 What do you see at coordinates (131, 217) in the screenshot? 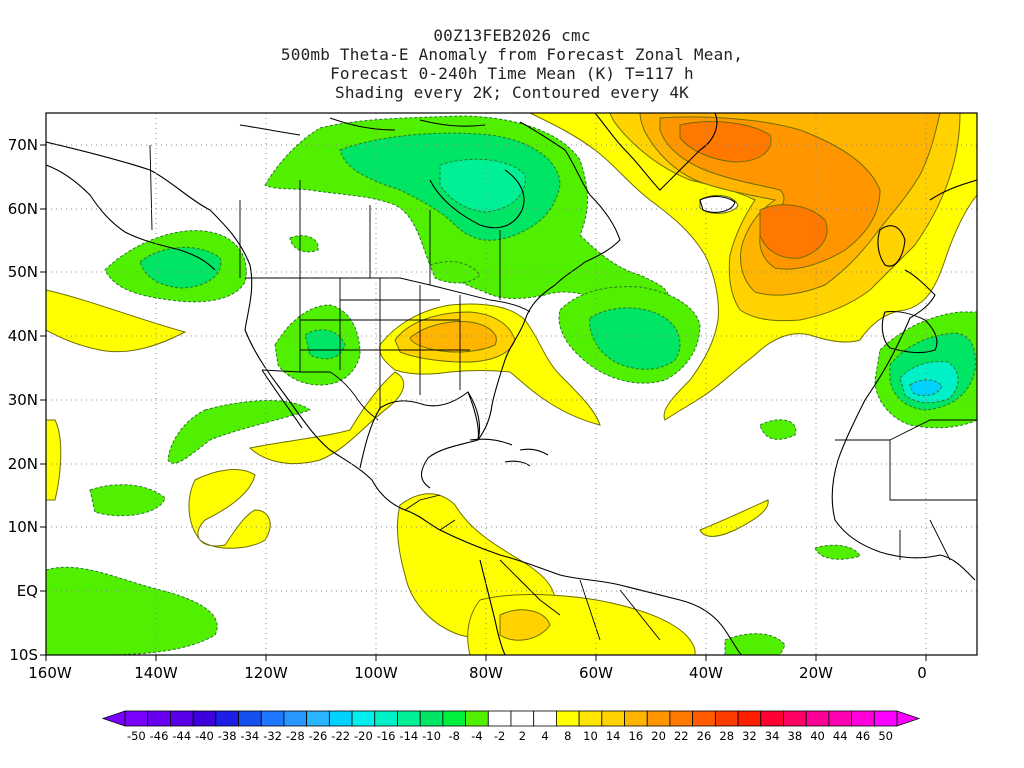
I see `coastline-alaska` at bounding box center [131, 217].